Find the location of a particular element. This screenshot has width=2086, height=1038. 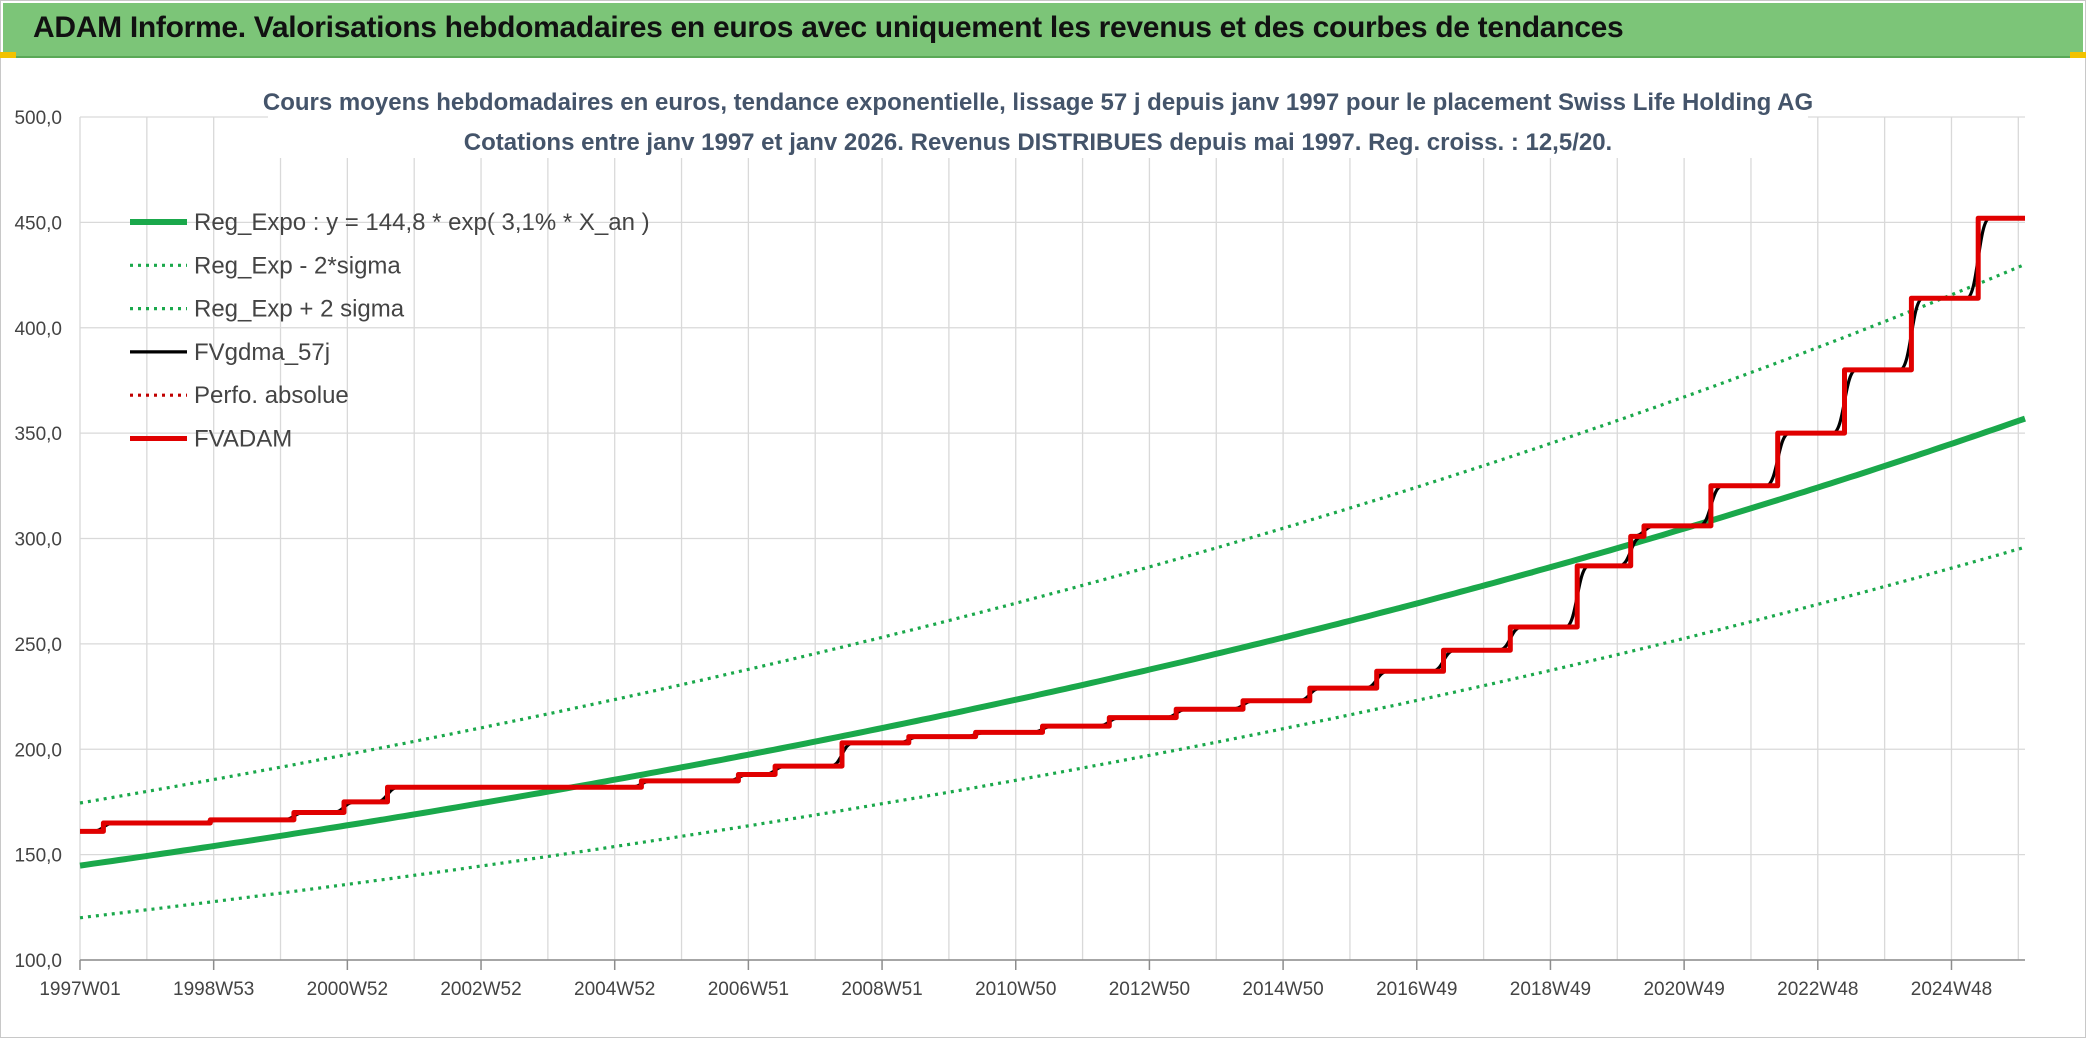

y-tick-label: 500,0 is located at coordinates (38, 118).